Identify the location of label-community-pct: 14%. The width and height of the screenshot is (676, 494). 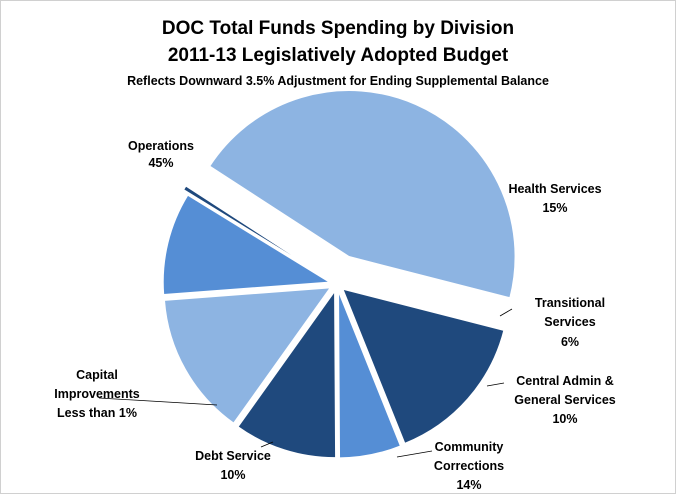
(468, 485).